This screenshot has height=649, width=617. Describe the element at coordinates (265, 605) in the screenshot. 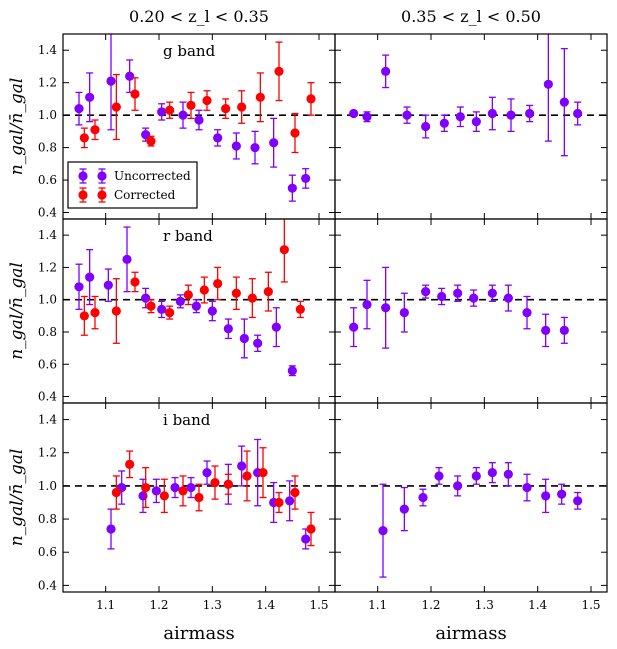

I see `x-tick-label: 1.4` at that location.